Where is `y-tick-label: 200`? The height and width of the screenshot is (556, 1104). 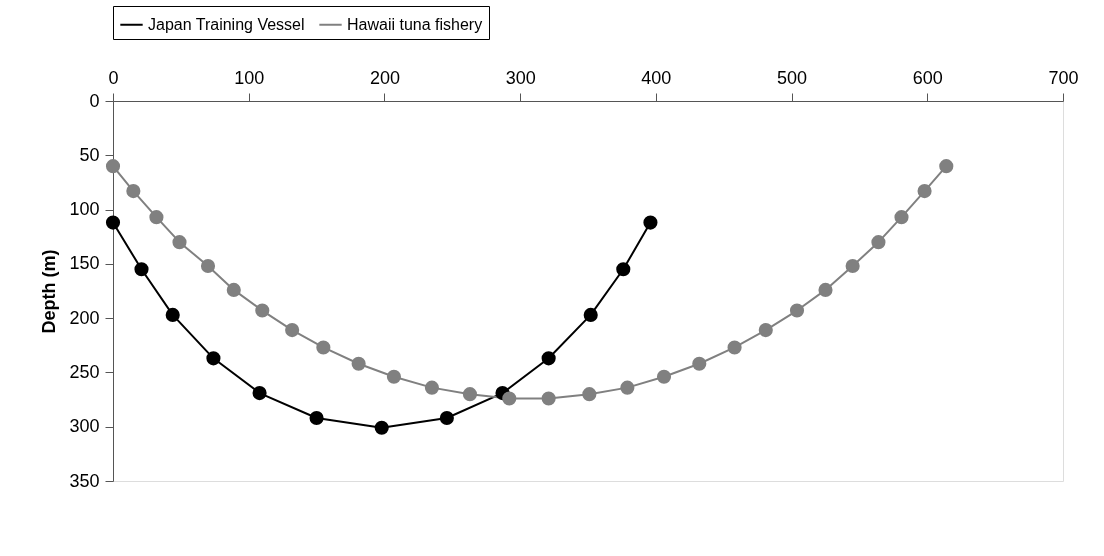 y-tick-label: 200 is located at coordinates (84, 317).